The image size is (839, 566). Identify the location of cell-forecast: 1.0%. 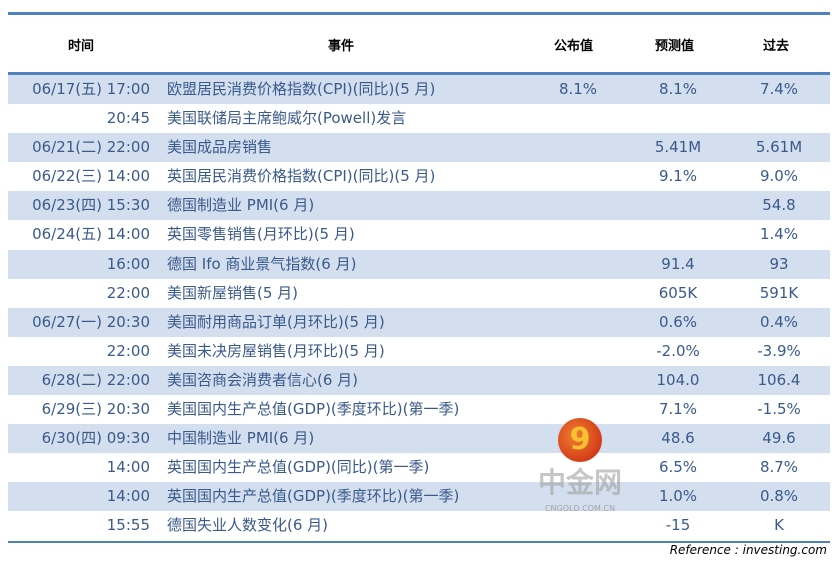
(678, 496).